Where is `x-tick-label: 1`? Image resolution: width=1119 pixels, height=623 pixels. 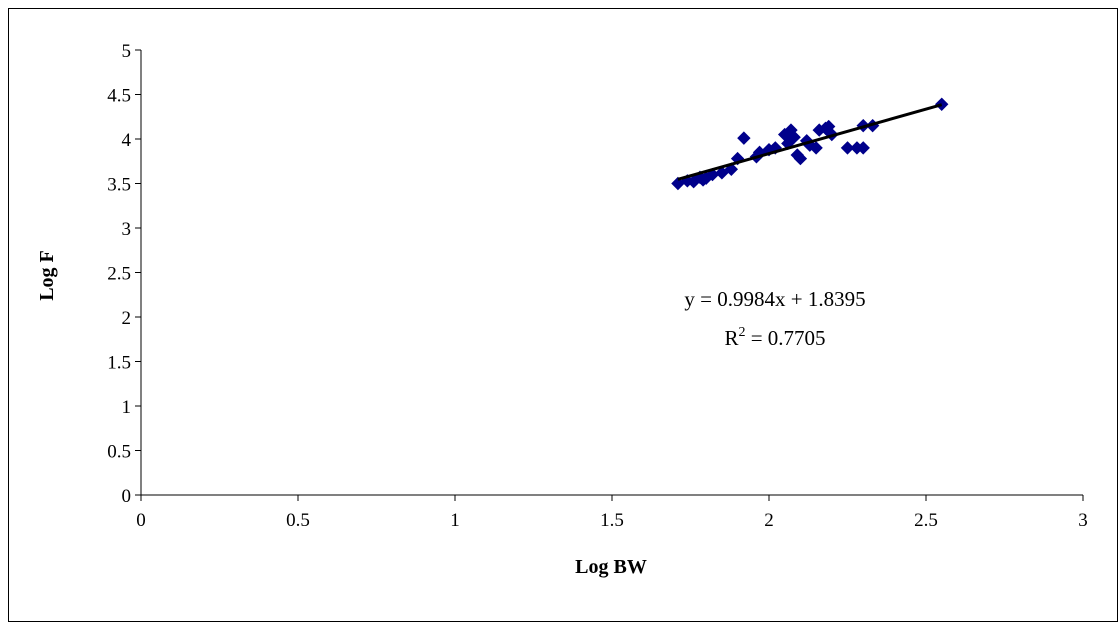 x-tick-label: 1 is located at coordinates (455, 520).